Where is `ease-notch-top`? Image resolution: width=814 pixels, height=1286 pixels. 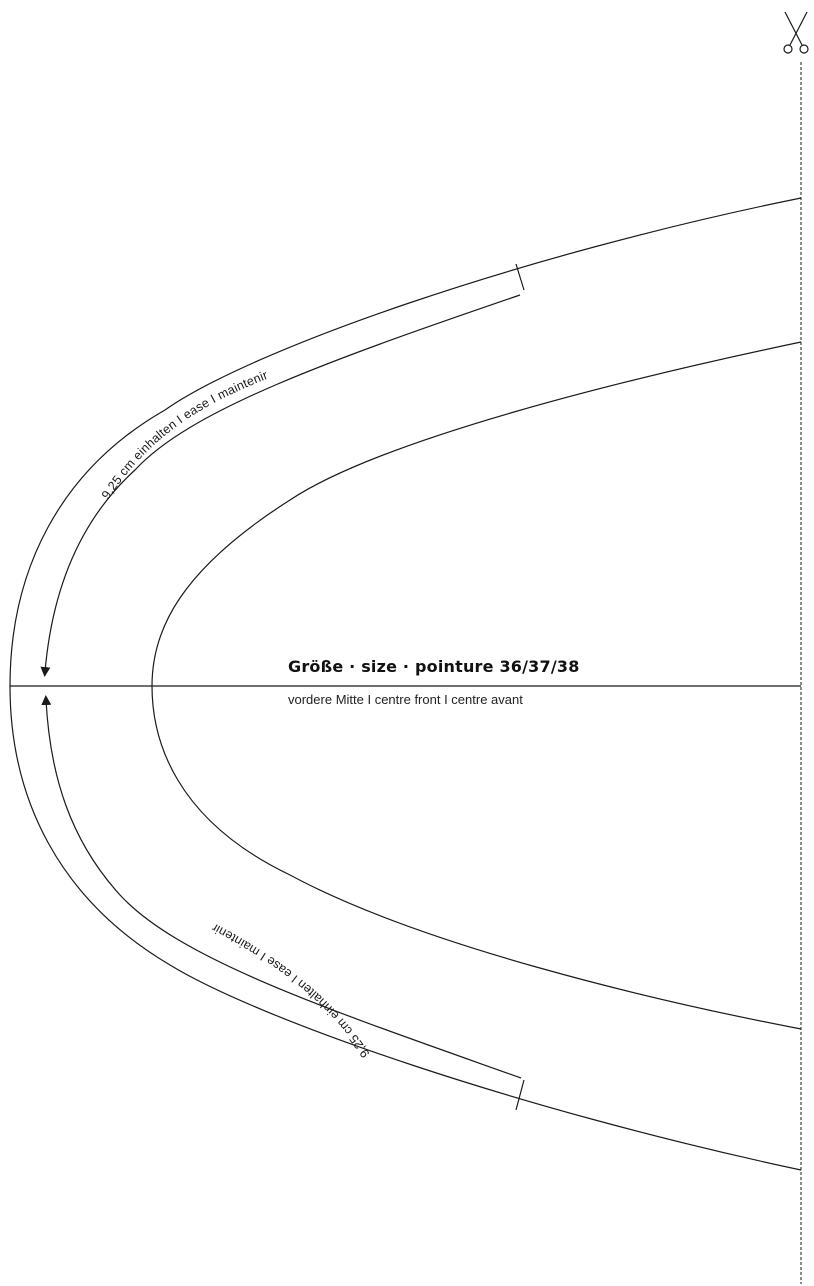 ease-notch-top is located at coordinates (520, 277).